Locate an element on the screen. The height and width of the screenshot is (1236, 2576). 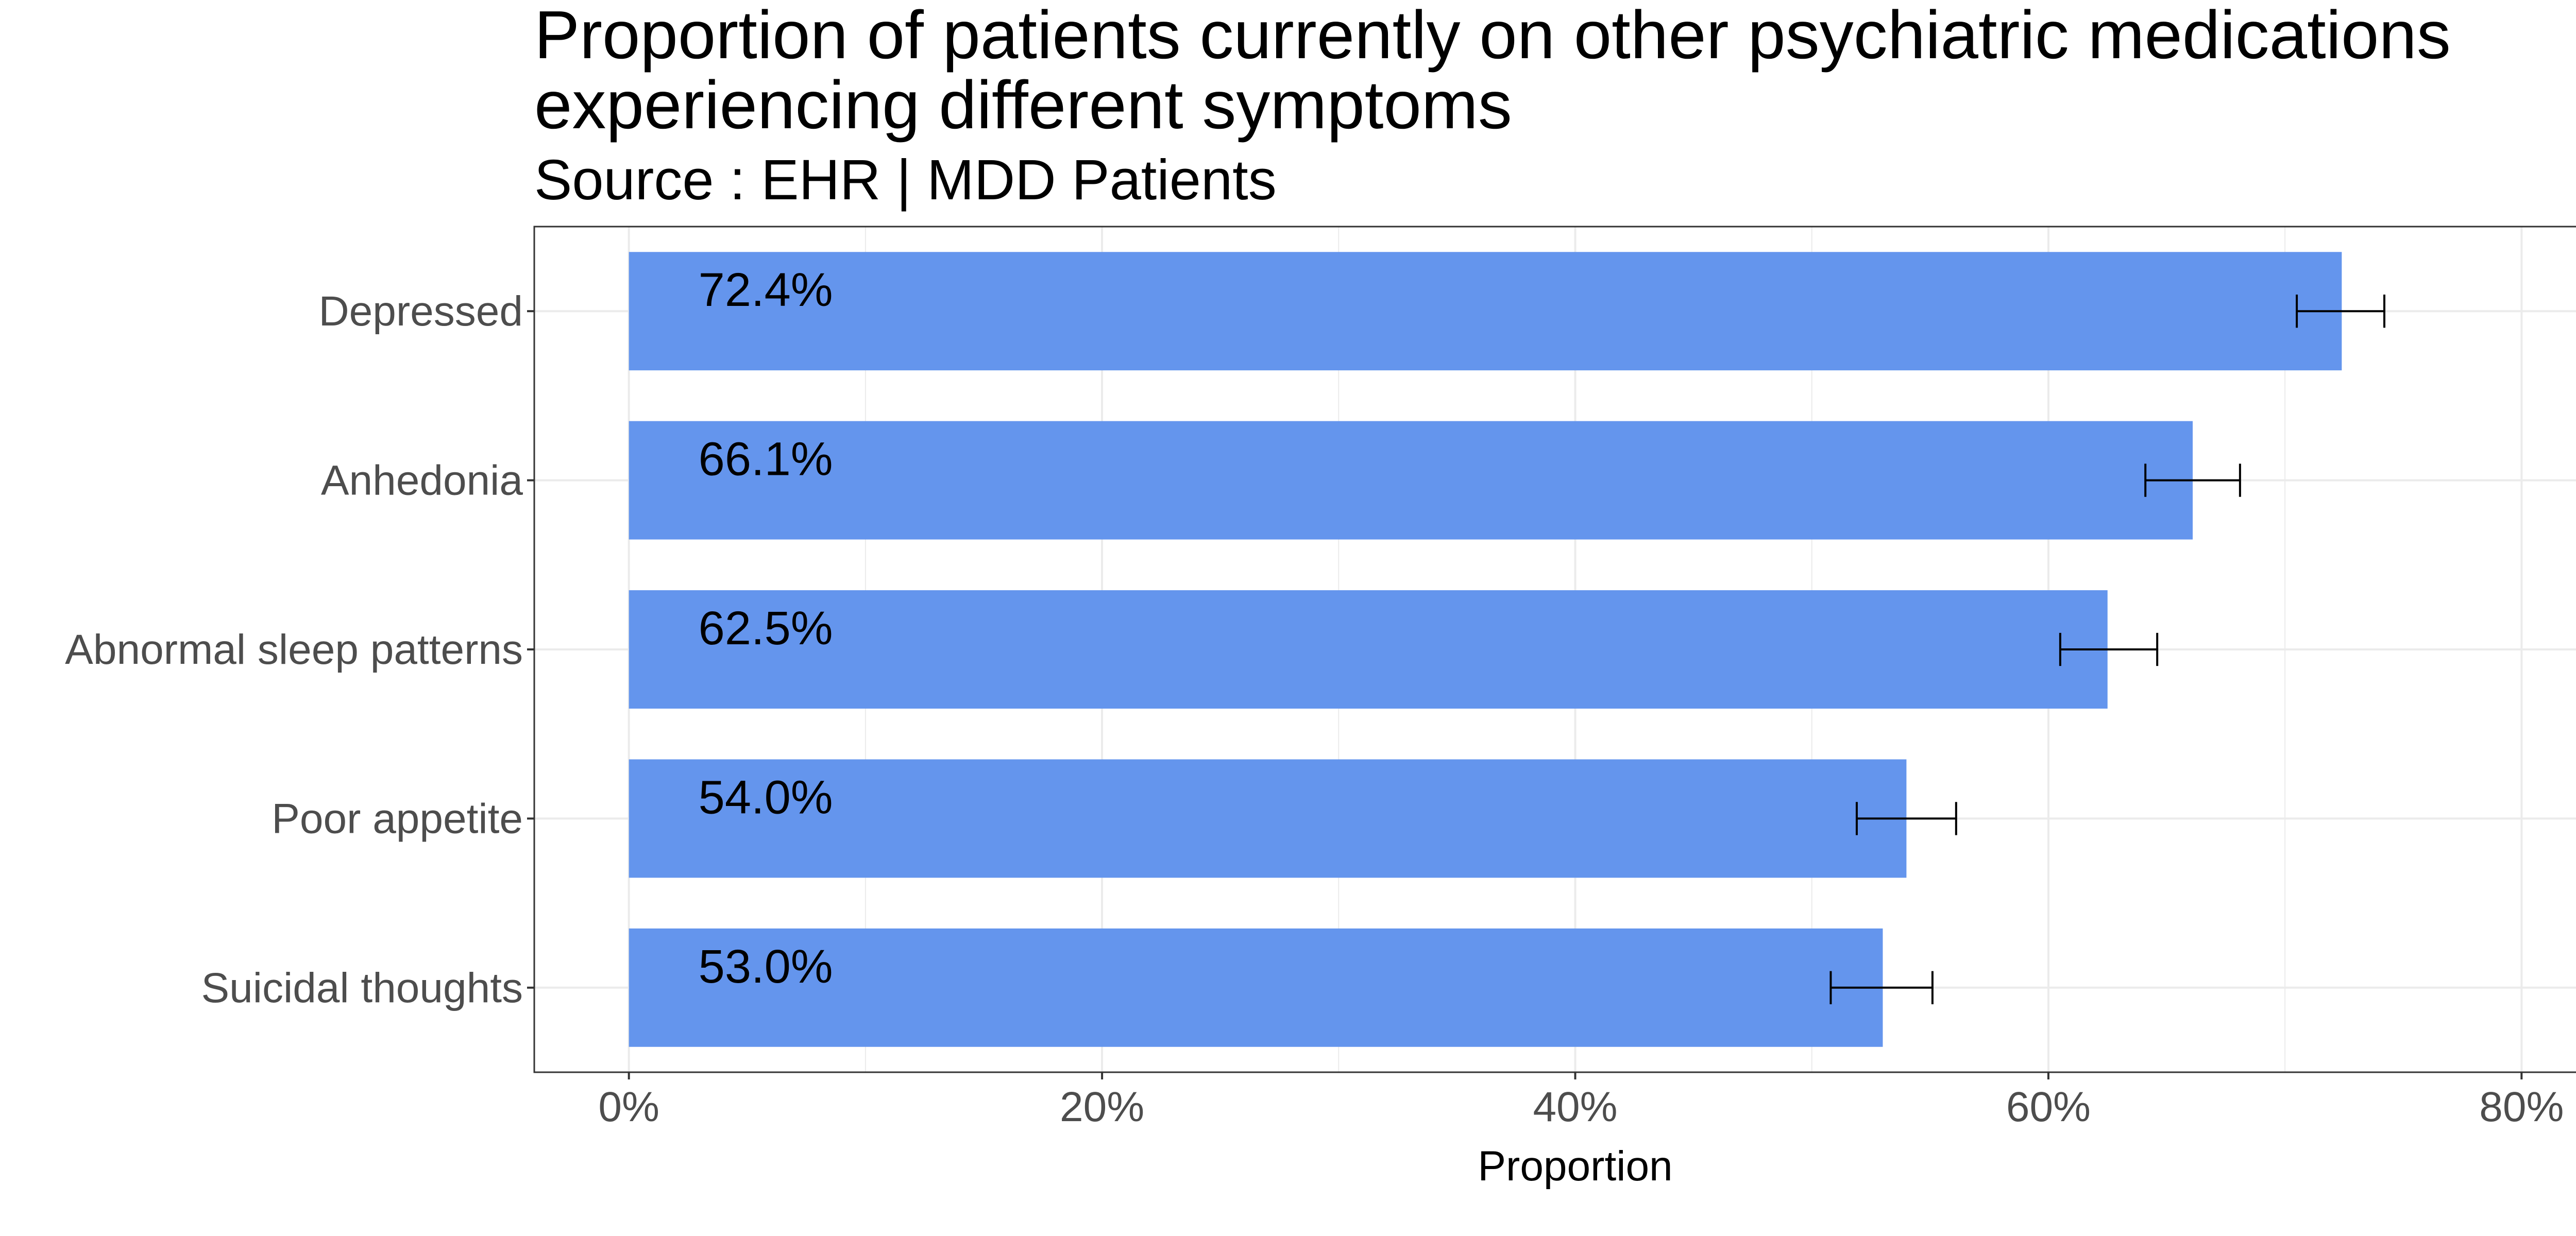
bar-value-labels: 72.4% 66.1% 62.5% 54.0% 53.0% is located at coordinates (766, 628).